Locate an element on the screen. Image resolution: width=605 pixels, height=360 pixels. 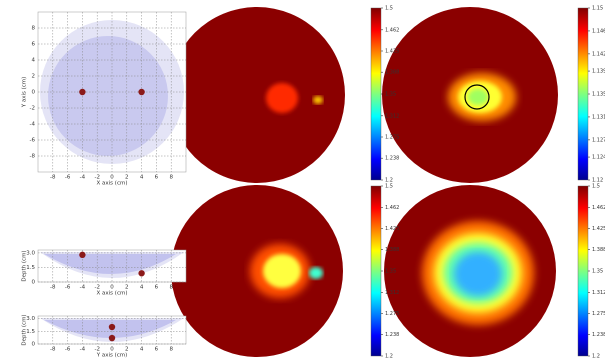
colorbar-tick-label: 1.12 is located at coordinates (597, 181).